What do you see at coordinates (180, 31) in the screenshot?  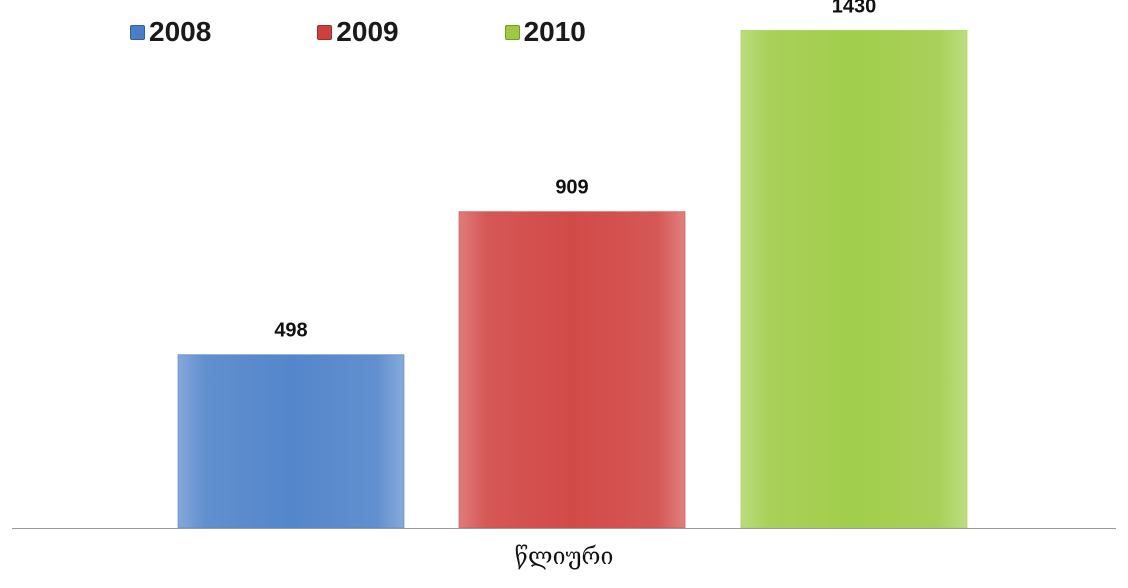 I see `legend-label-2008: 2008` at bounding box center [180, 31].